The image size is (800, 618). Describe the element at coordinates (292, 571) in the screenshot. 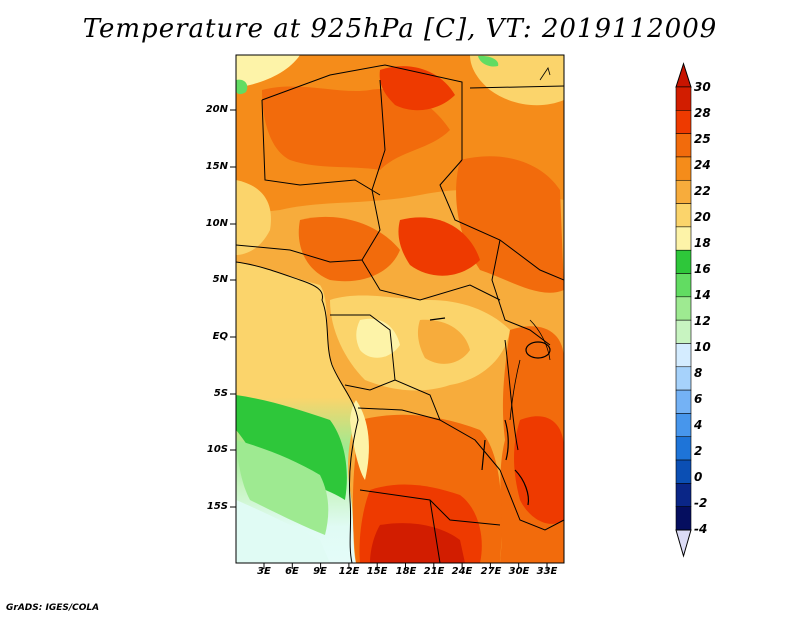

I see `lon-label-6e: 6E` at that location.